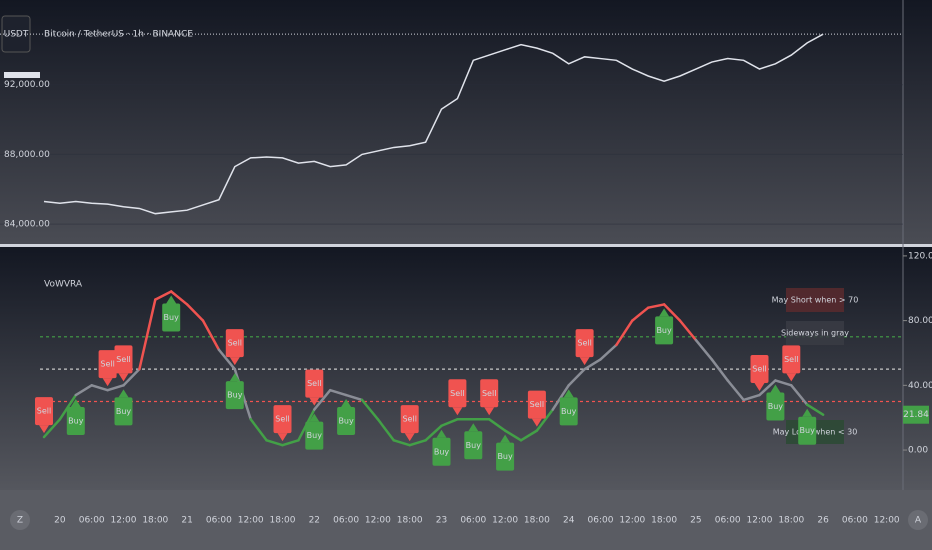 The width and height of the screenshot is (932, 550). I want to click on time-axis, so click(466, 520).